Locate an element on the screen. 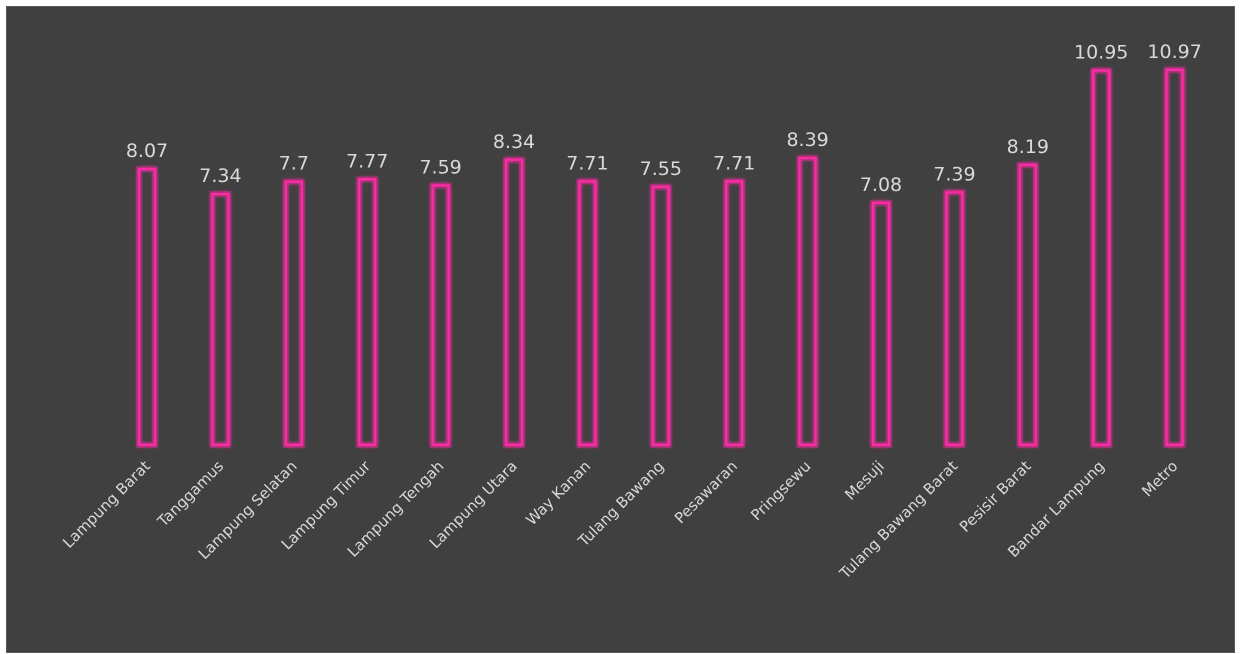 The height and width of the screenshot is (654, 1241). category-label-tulang-bawang-barat: Tulang Bawang Barat is located at coordinates (898, 520).